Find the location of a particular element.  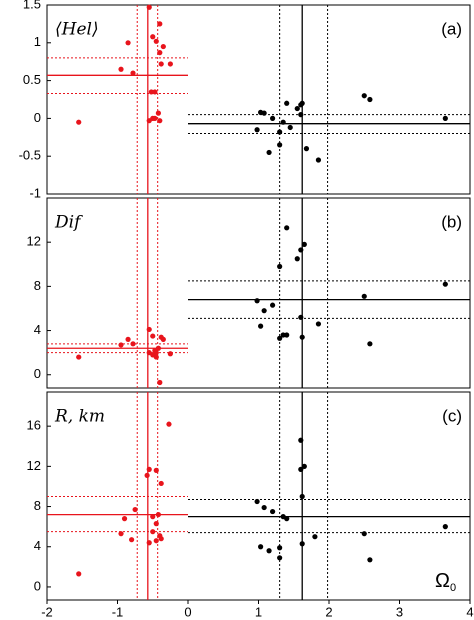

panel-label: (a) is located at coordinates (451, 28).